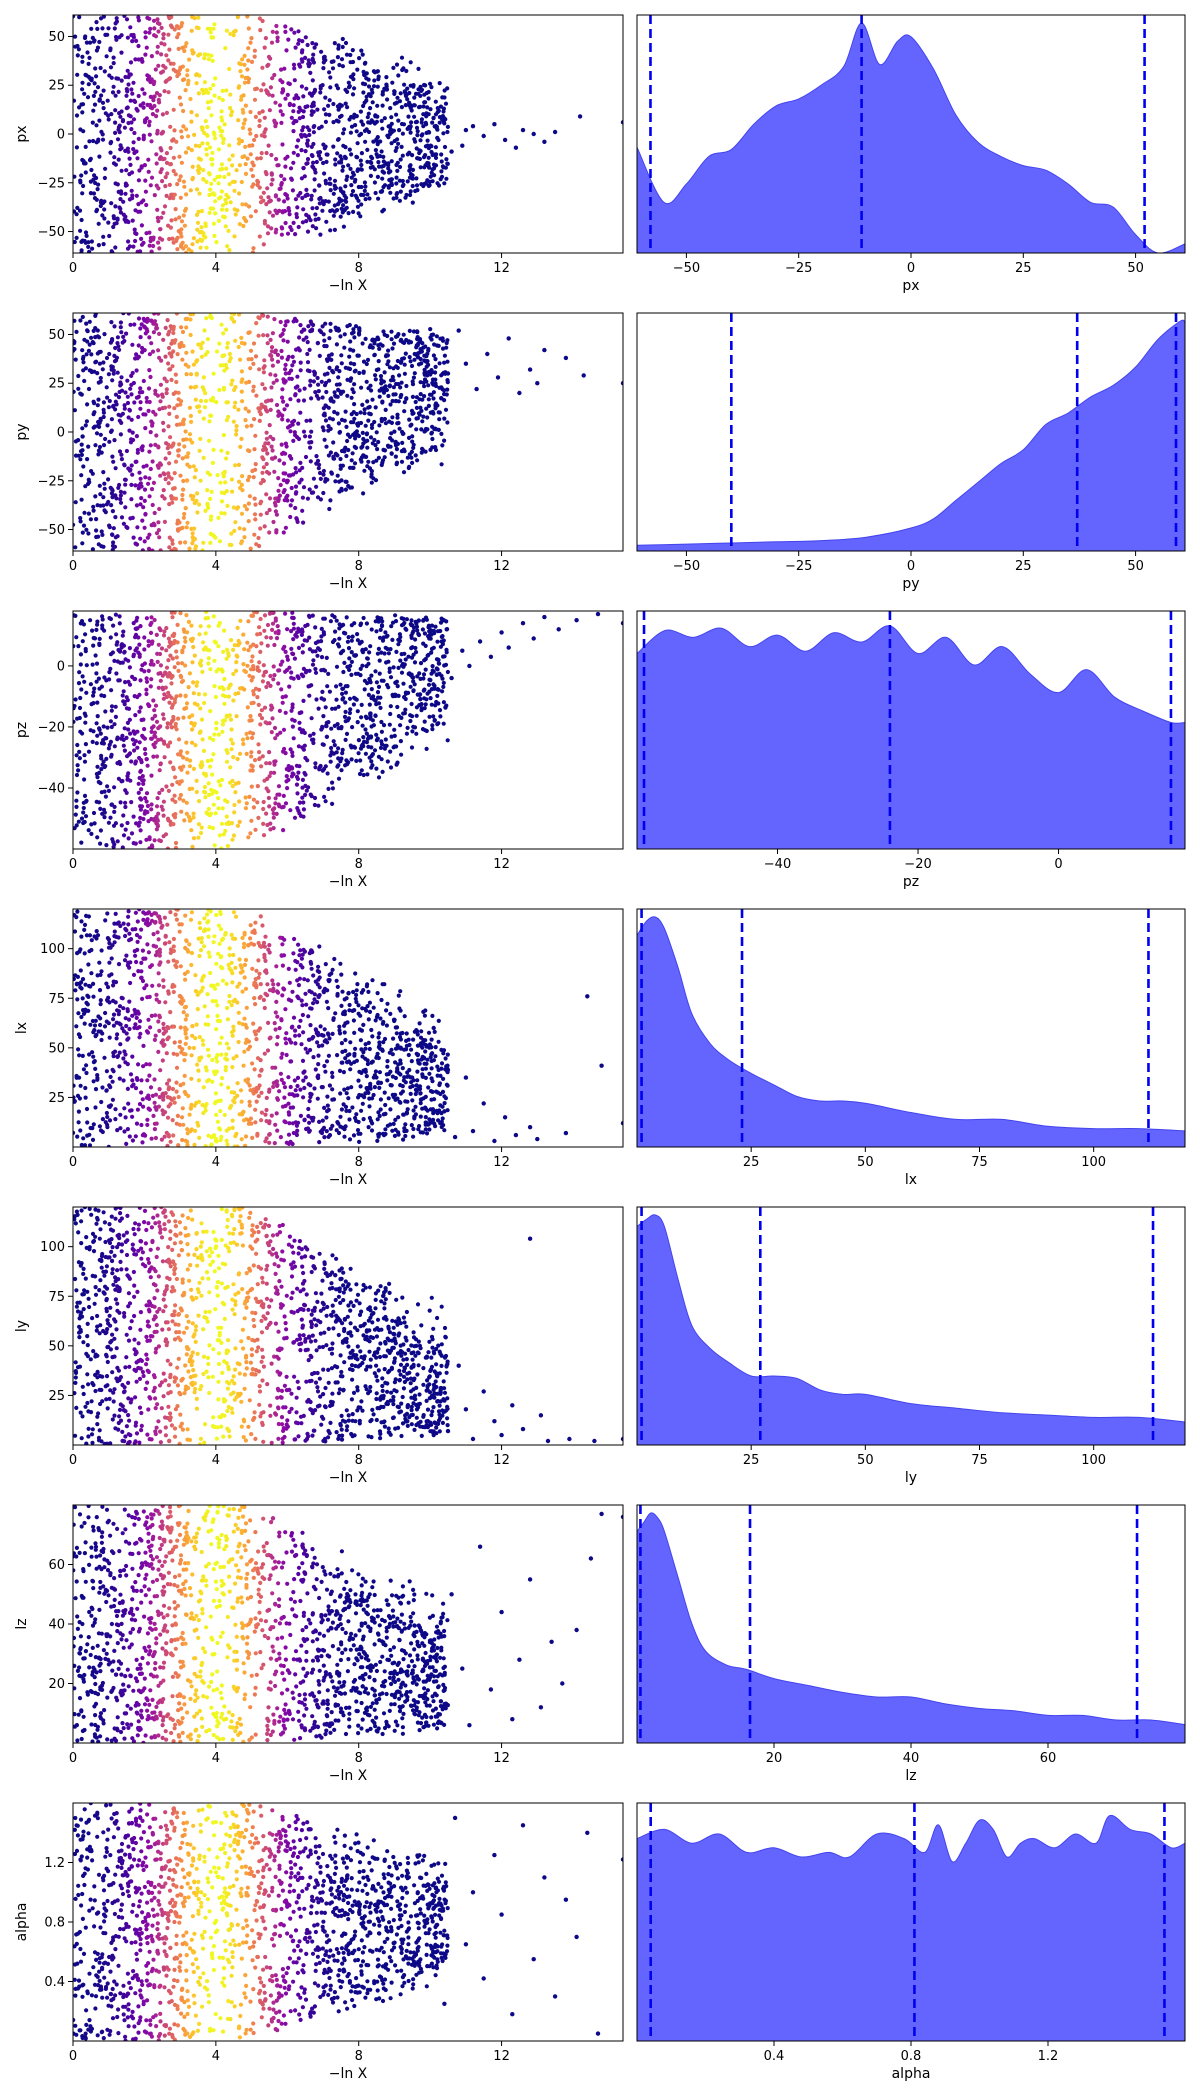  Describe the element at coordinates (911, 1758) in the screenshot. I see `x-tick-label: 40` at that location.